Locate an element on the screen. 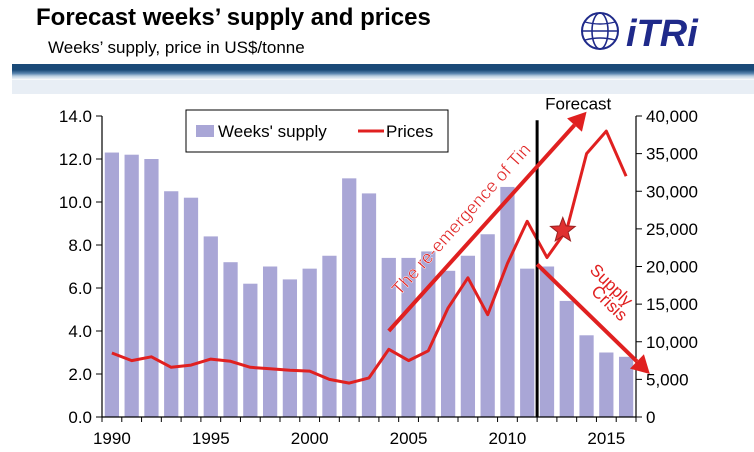  bar-weeks-supply-2005 is located at coordinates (408, 337).